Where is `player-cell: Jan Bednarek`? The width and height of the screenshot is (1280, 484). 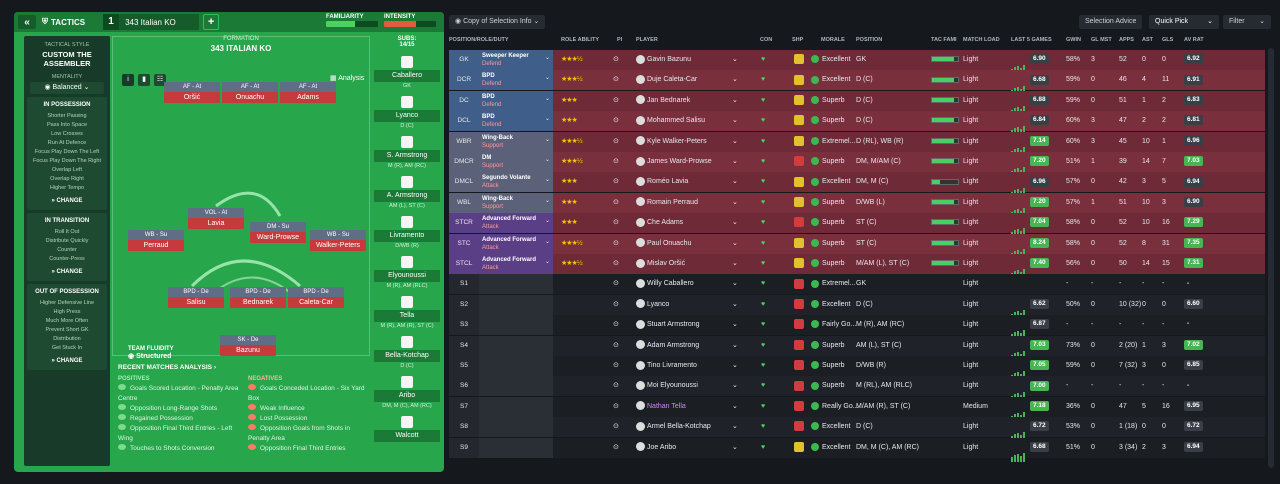 player-cell: Jan Bednarek is located at coordinates (691, 101).